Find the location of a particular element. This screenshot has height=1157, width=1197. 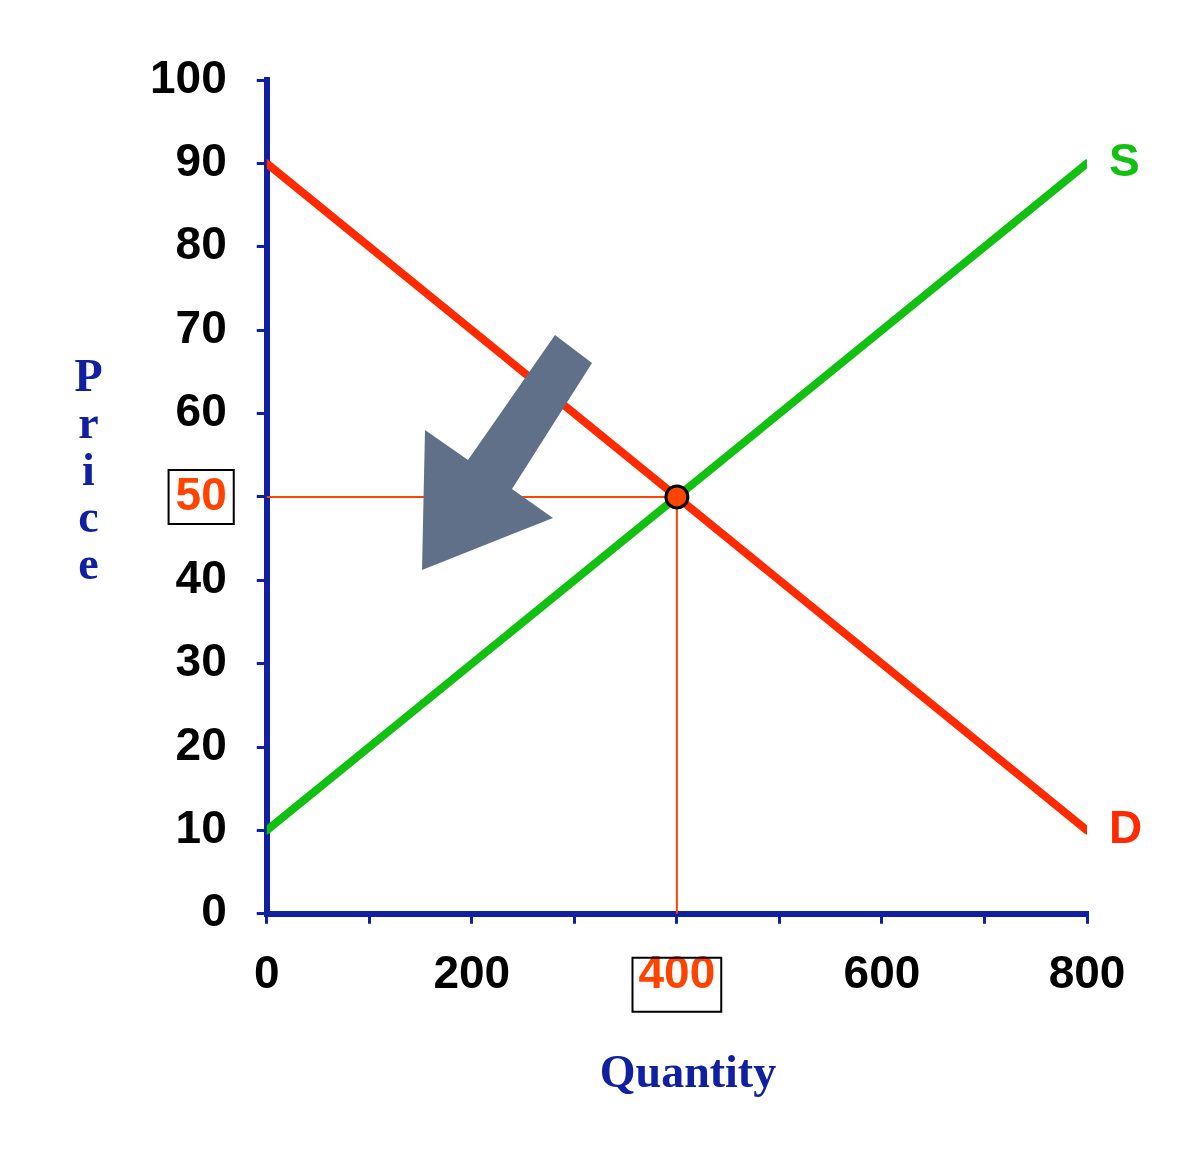

y-axis-title: Price is located at coordinates (88, 467).